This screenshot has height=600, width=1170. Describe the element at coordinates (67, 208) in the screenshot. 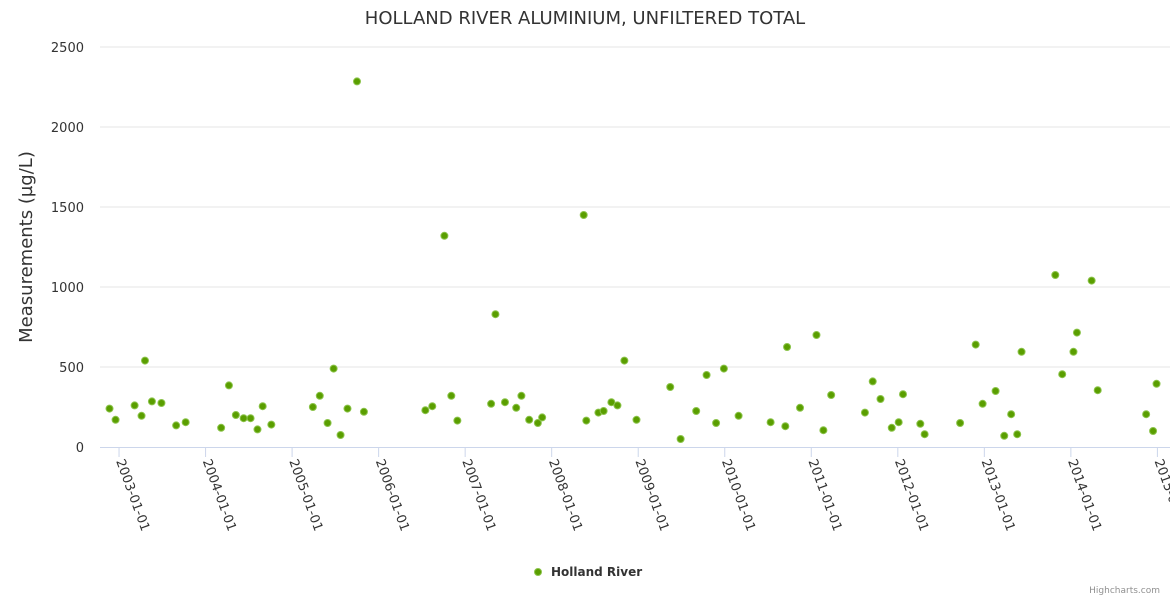

I see `y-tick-label: 1500` at that location.